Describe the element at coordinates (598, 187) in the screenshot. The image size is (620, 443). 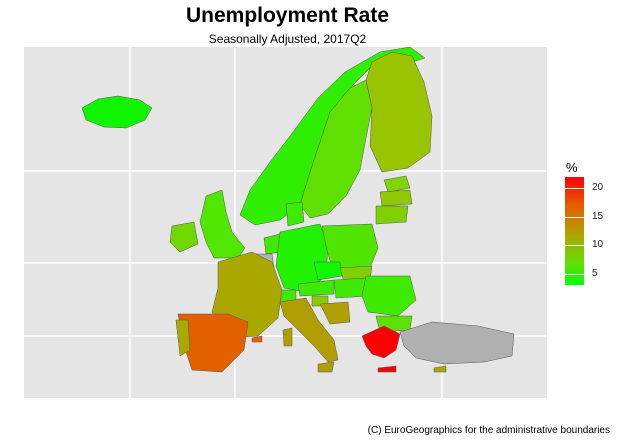
I see `legend-tick-label: 20` at that location.